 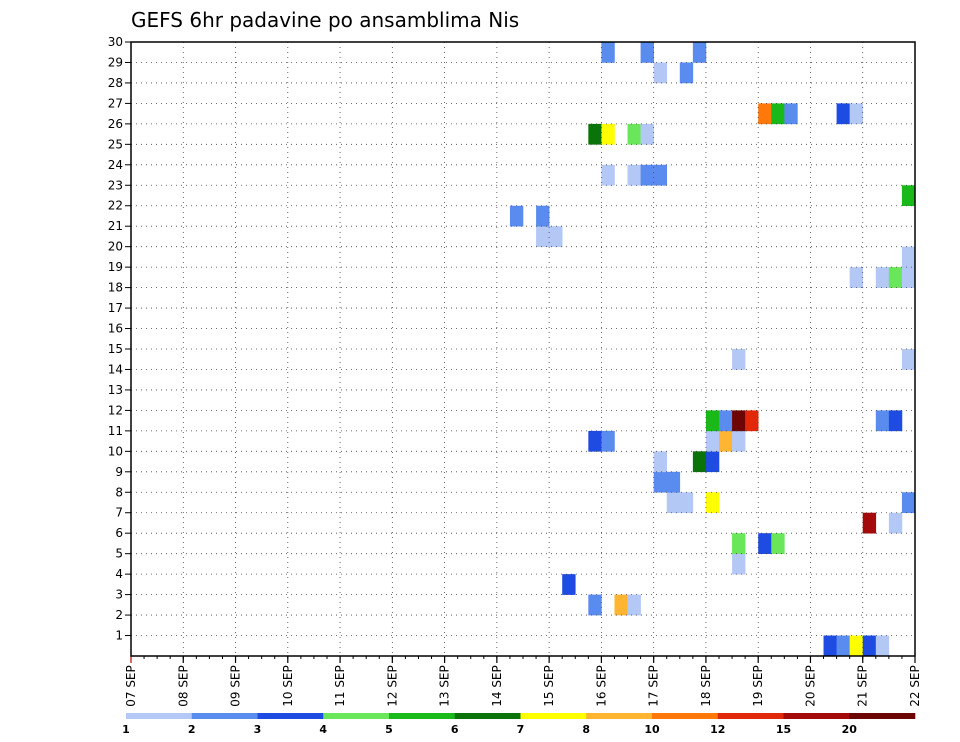 I want to click on y-tick-label: 24, so click(x=115, y=165).